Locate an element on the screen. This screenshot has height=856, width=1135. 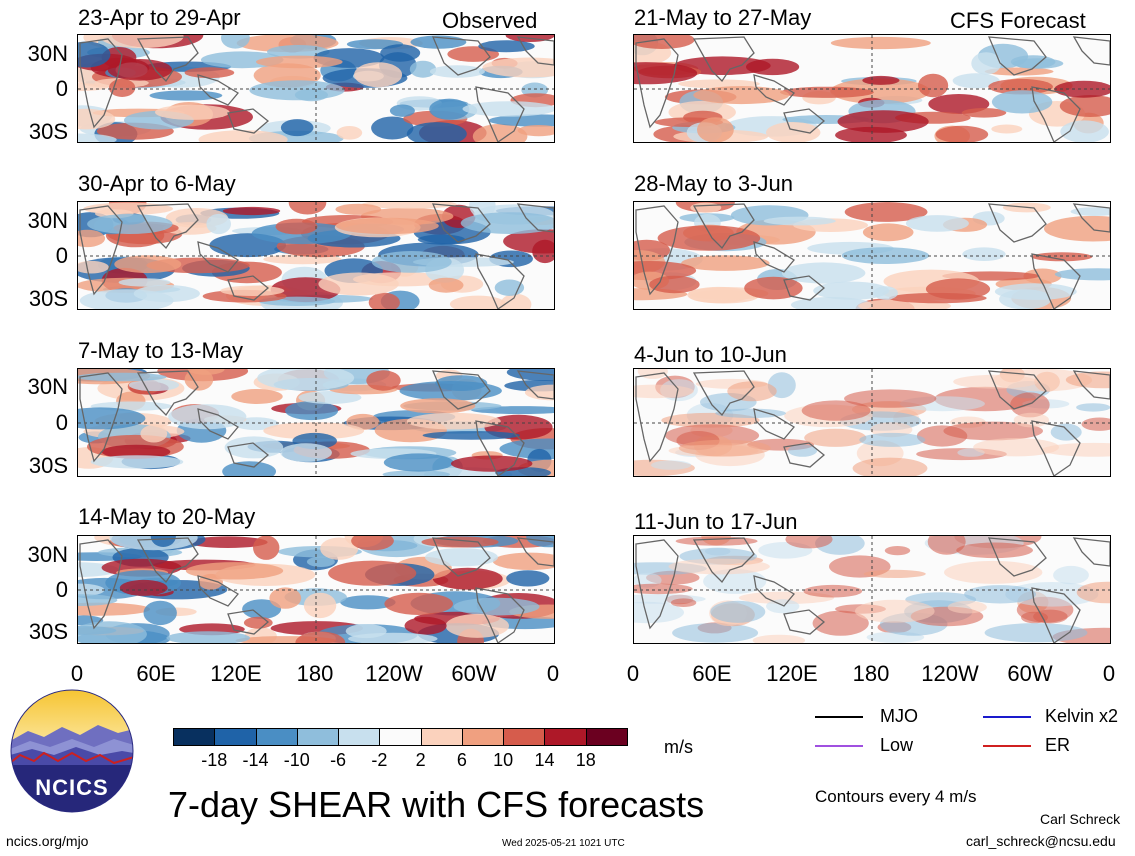
legend-label-low: Low is located at coordinates (897, 745).